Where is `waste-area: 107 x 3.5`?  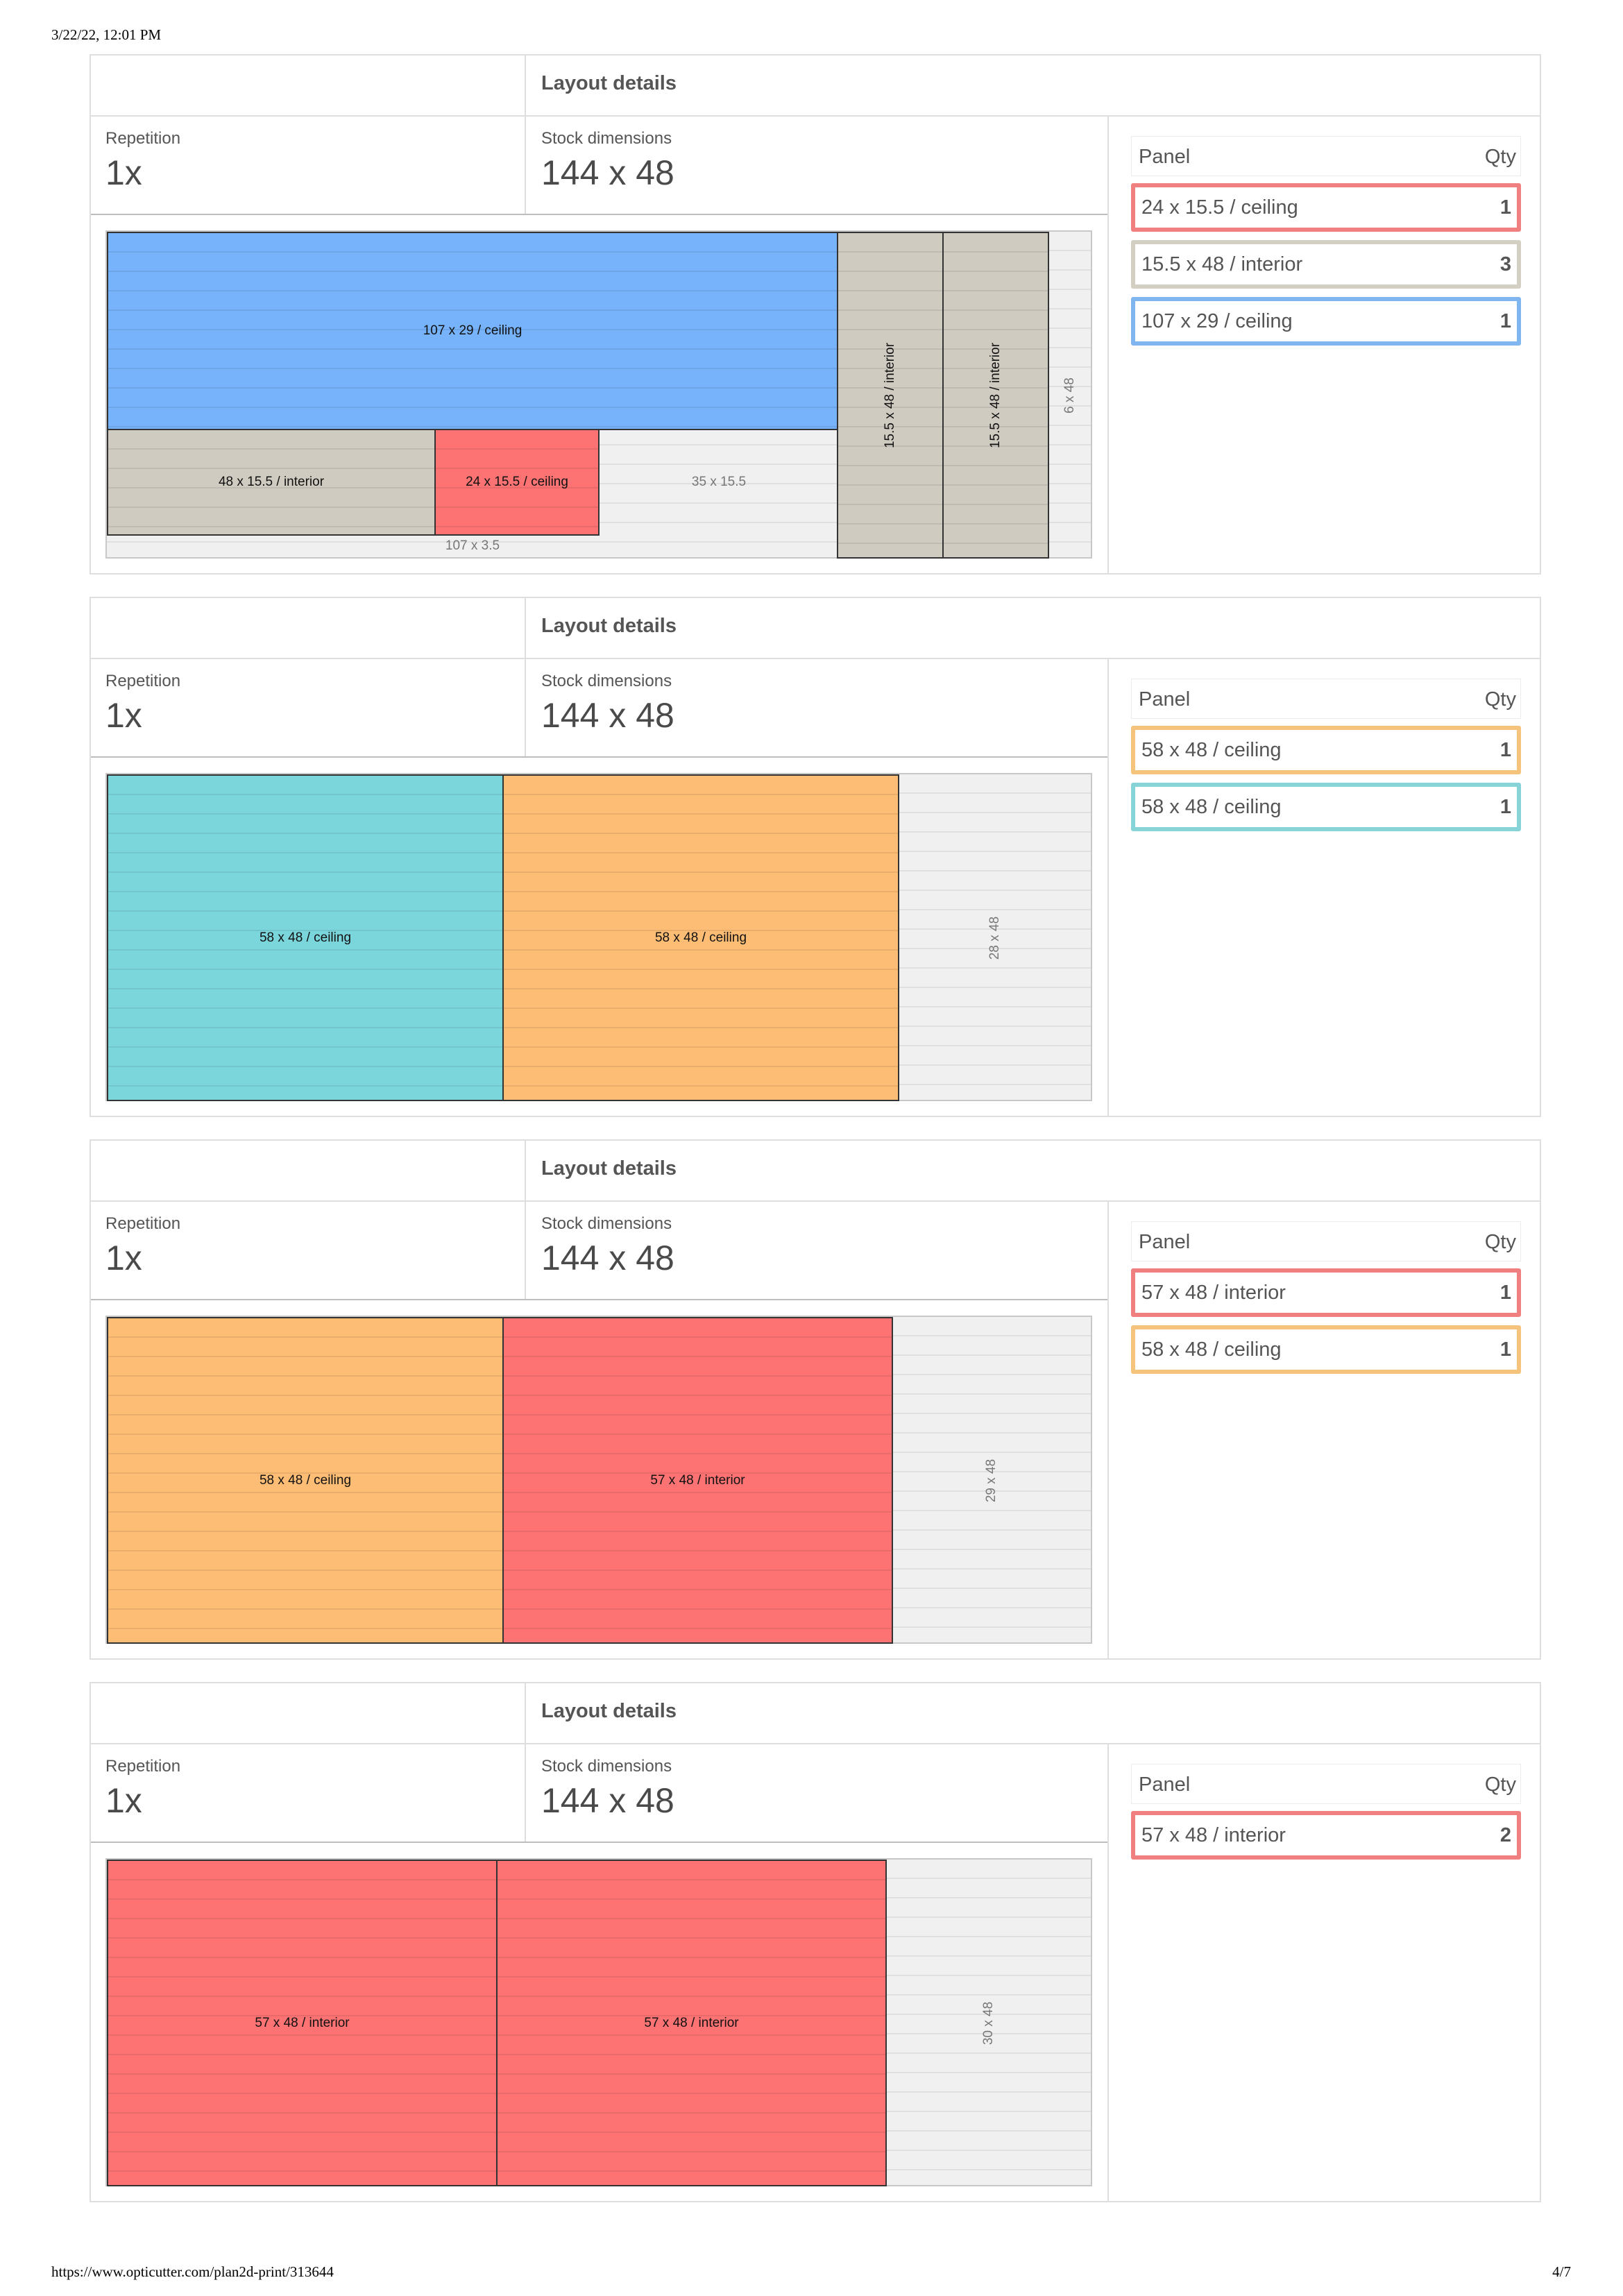 waste-area: 107 x 3.5 is located at coordinates (472, 545).